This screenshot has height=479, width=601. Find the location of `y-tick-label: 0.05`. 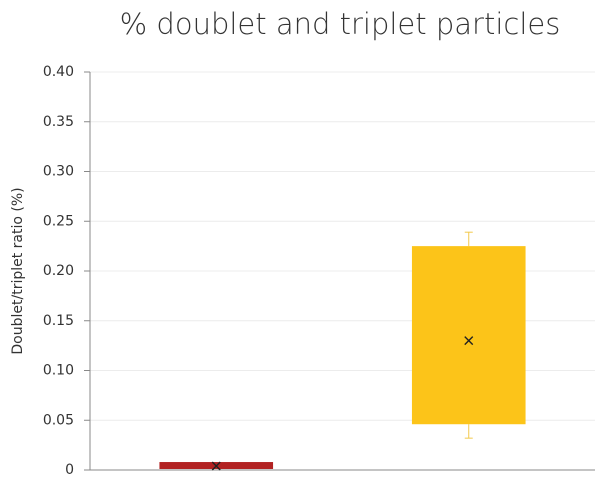

y-tick-label: 0.05 is located at coordinates (58, 420).